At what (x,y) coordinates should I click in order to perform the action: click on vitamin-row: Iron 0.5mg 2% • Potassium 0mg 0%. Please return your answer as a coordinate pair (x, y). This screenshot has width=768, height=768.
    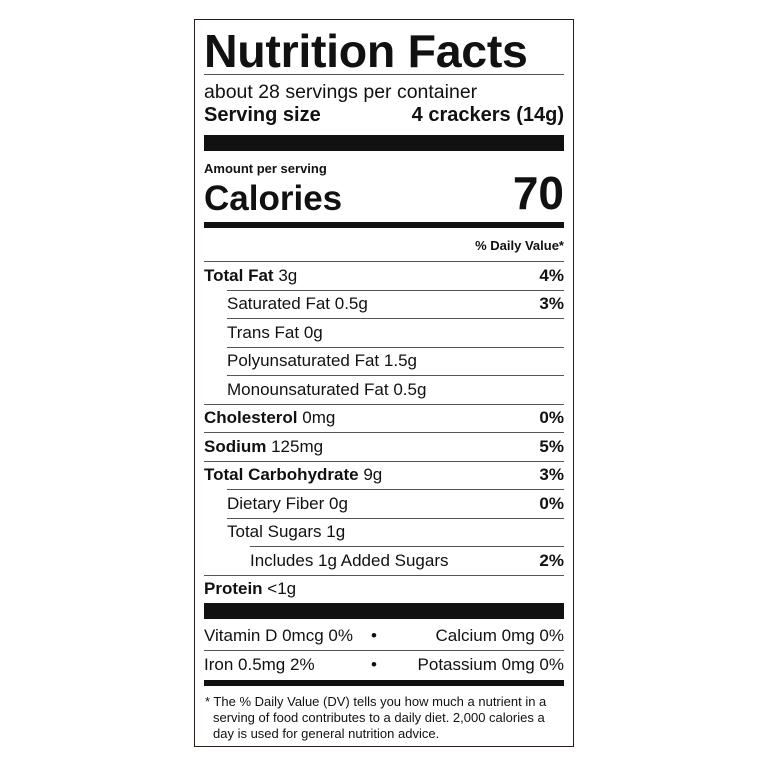
    Looking at the image, I should click on (384, 665).